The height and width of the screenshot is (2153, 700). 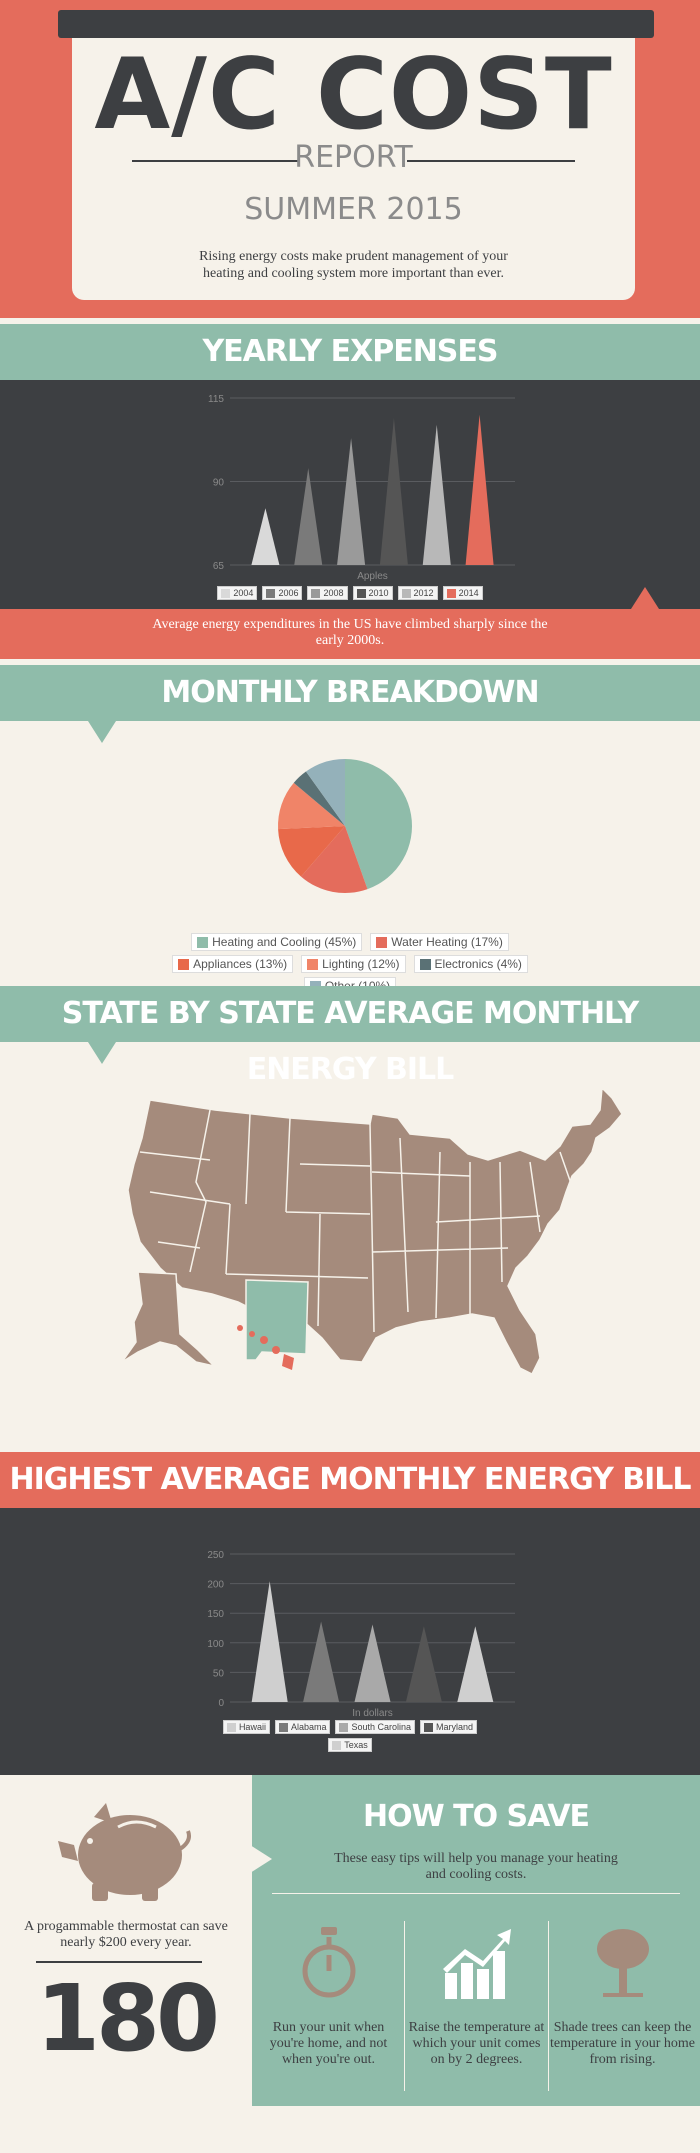 I want to click on x-axis-label: In dollars, so click(x=372, y=1713).